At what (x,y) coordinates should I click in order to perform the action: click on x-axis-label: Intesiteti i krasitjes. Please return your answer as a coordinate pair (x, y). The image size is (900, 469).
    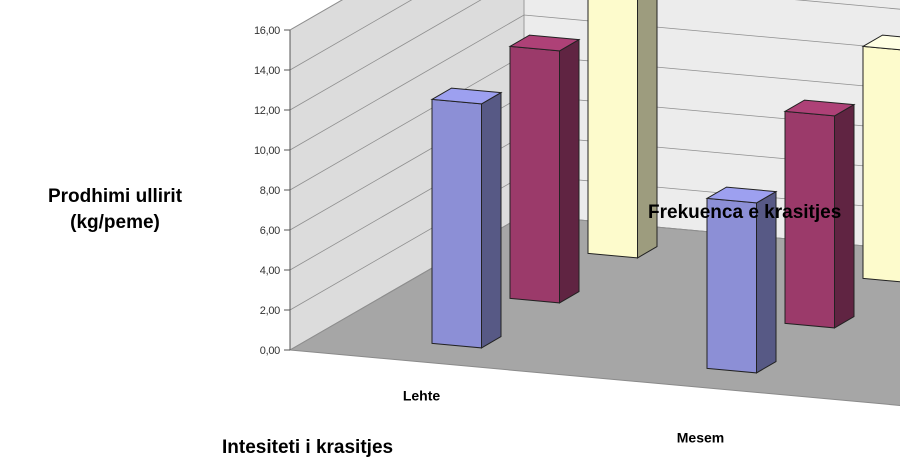
    Looking at the image, I should click on (308, 447).